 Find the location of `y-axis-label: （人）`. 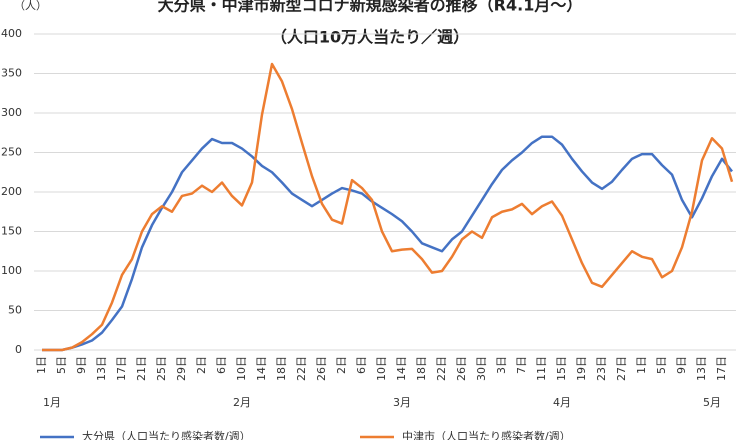

y-axis-label: （人） is located at coordinates (30, 6).